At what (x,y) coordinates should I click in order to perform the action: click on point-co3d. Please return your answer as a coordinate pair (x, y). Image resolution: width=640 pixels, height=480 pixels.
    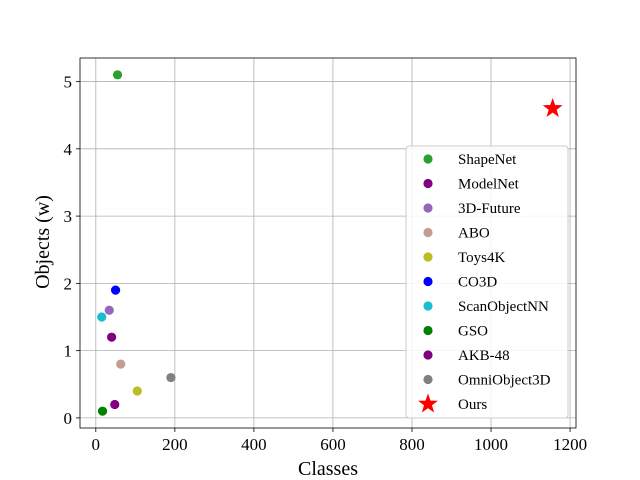
    Looking at the image, I should click on (115, 290).